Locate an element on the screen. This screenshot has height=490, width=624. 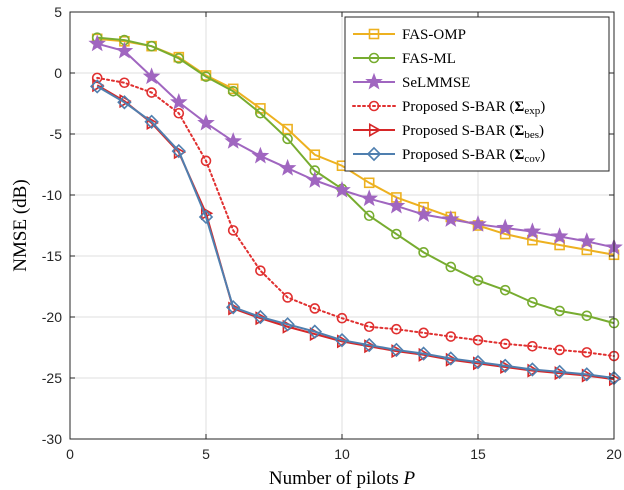
x-tick-label: 5 is located at coordinates (206, 454).